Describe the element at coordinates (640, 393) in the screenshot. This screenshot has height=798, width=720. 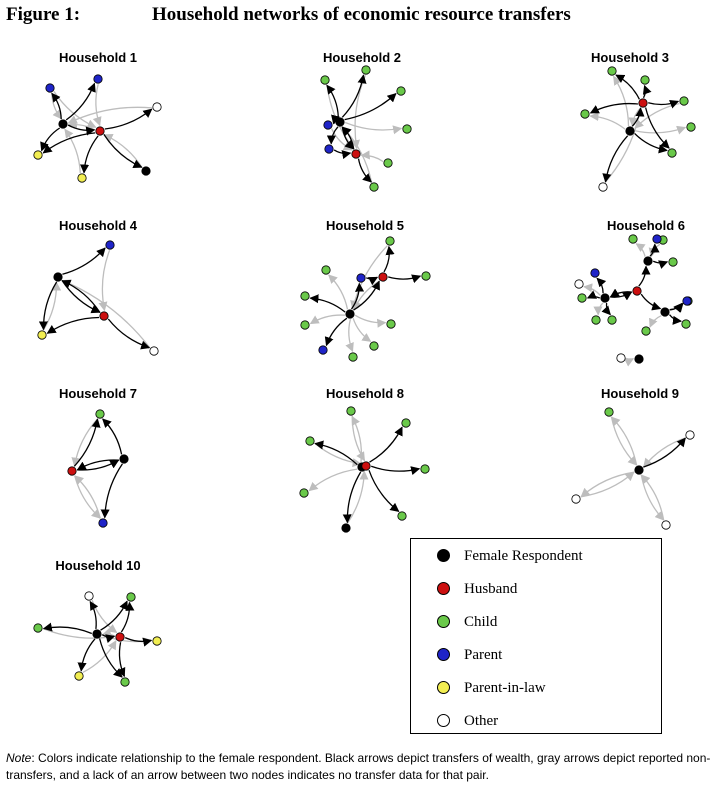
I see `household-title: Household 9` at that location.